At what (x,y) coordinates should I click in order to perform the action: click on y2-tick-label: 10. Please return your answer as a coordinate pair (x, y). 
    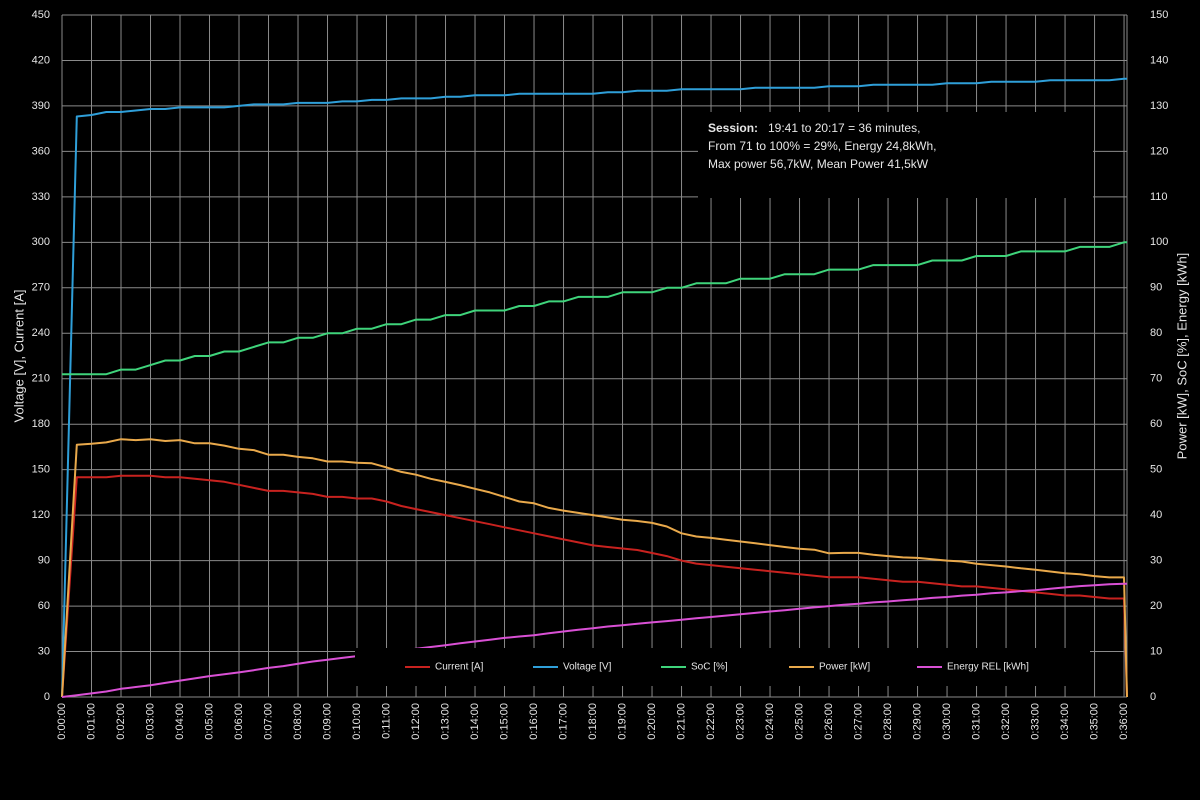
    Looking at the image, I should click on (1156, 651).